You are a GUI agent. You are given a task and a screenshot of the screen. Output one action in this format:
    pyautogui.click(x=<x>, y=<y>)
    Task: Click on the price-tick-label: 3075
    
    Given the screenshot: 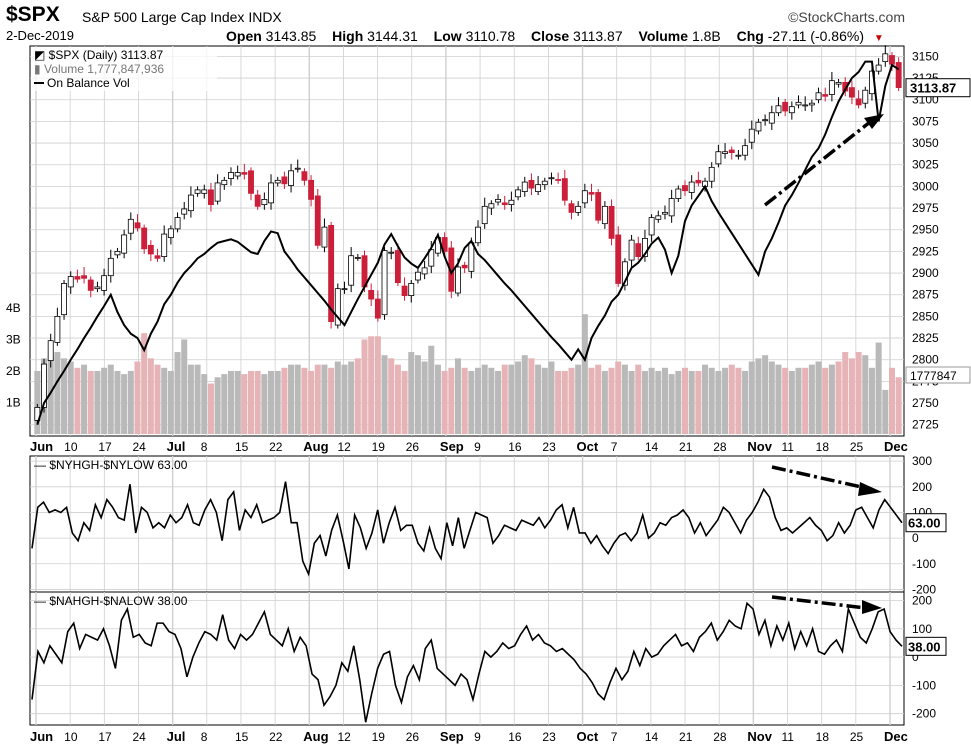 What is the action you would take?
    pyautogui.click(x=925, y=121)
    